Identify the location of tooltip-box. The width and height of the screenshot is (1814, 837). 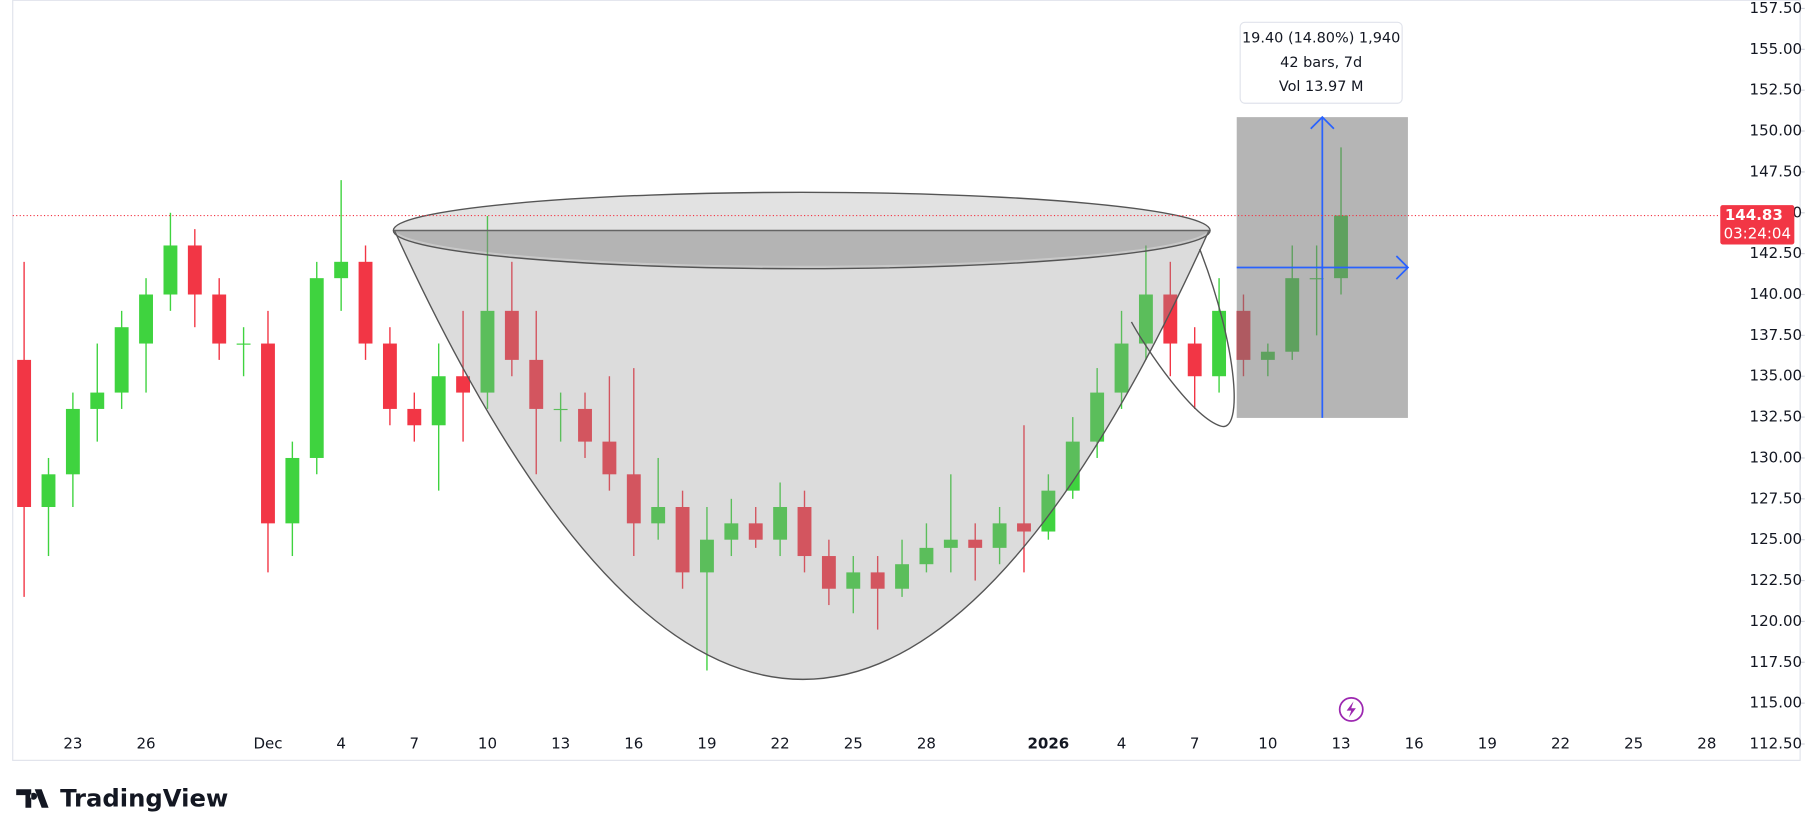
(1321, 62).